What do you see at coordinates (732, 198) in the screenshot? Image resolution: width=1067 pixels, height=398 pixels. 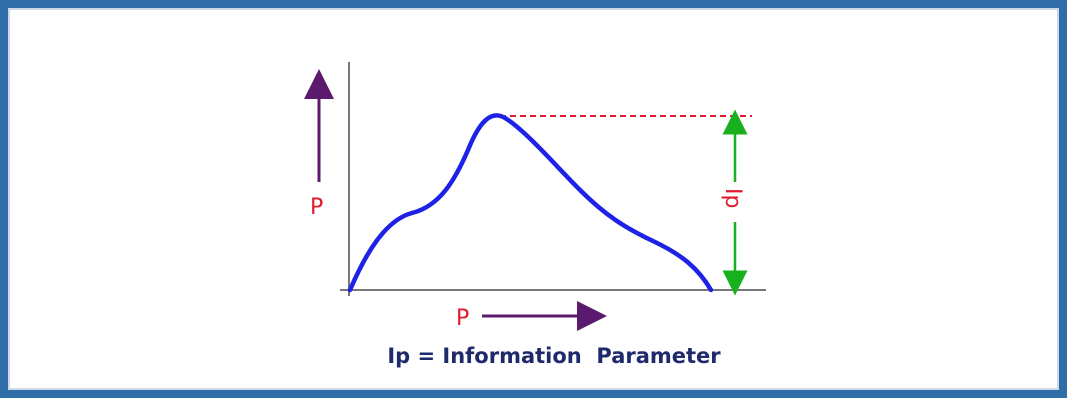 I see `ip-label: Ip` at bounding box center [732, 198].